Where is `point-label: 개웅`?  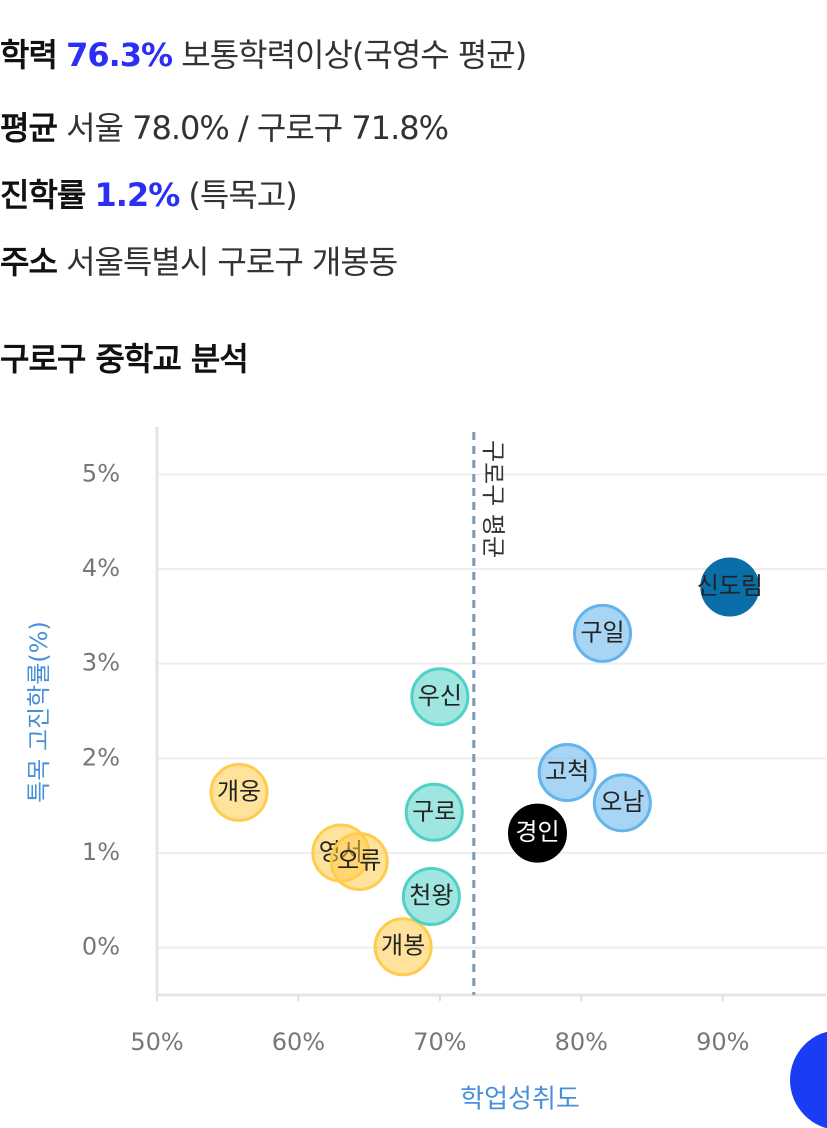 point-label: 개웅 is located at coordinates (239, 791).